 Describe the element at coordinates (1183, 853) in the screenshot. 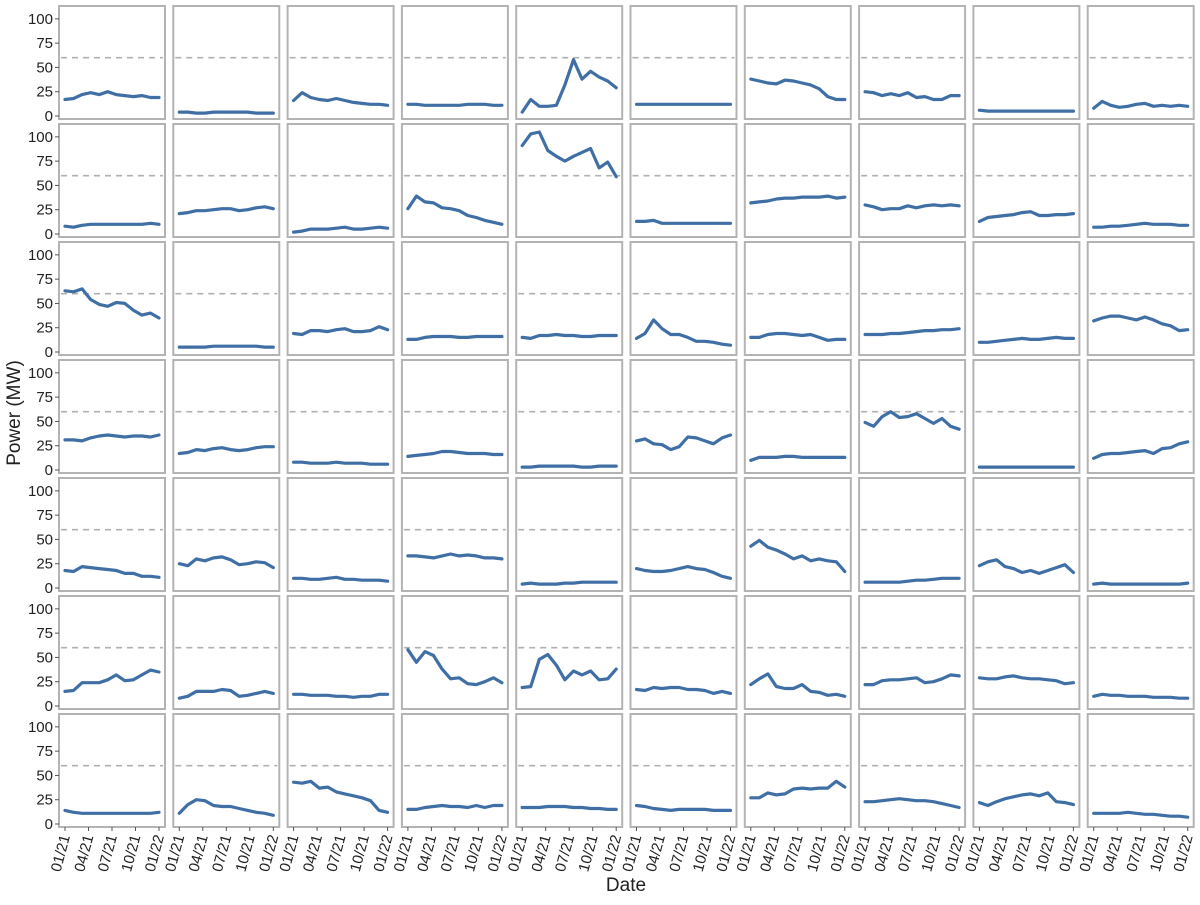

I see `x-tick-label: 01/22` at that location.